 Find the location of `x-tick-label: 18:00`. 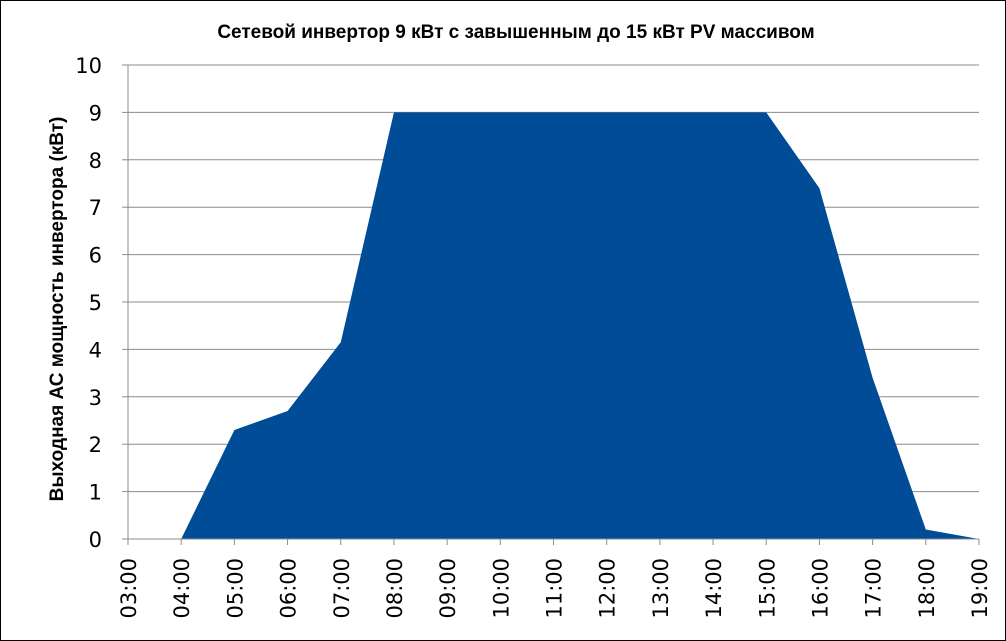

x-tick-label: 18:00 is located at coordinates (927, 588).